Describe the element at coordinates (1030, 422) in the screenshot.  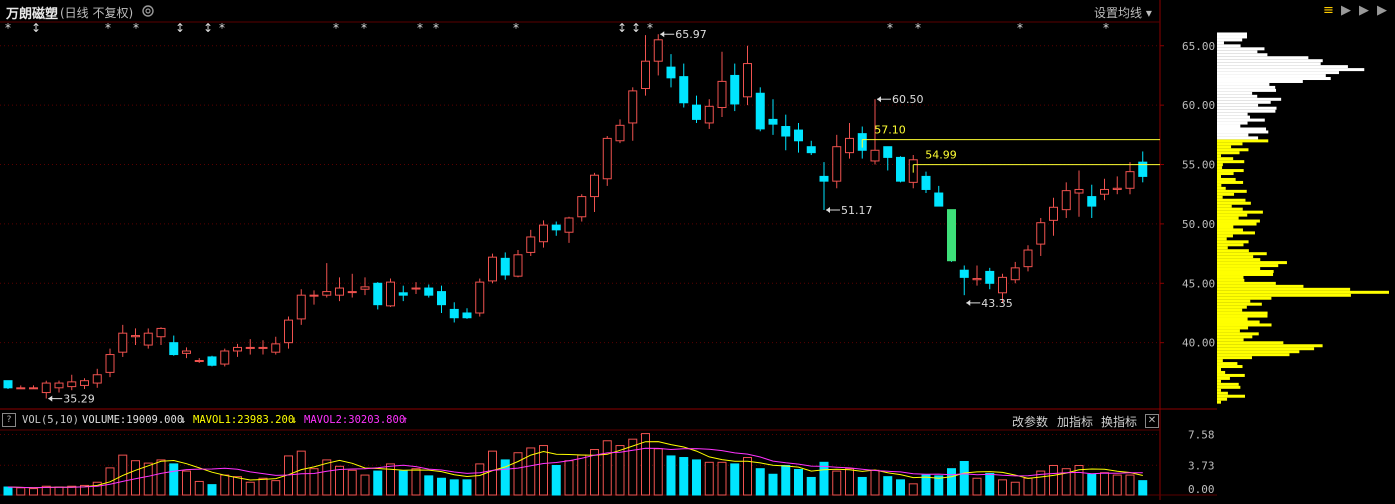
I see `change-params-button: 改参数` at that location.